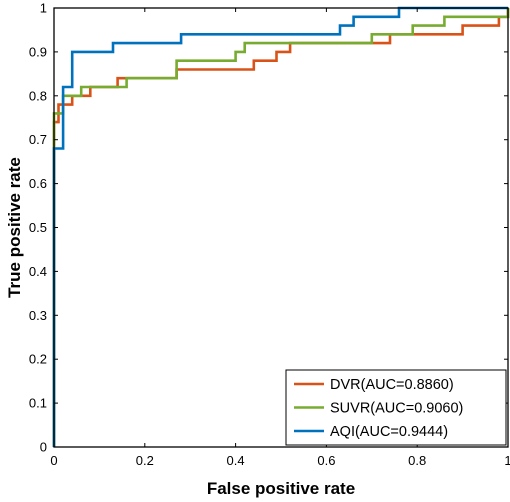 This screenshot has width=510, height=502. What do you see at coordinates (43, 447) in the screenshot?
I see `y-tick-label: 0` at bounding box center [43, 447].